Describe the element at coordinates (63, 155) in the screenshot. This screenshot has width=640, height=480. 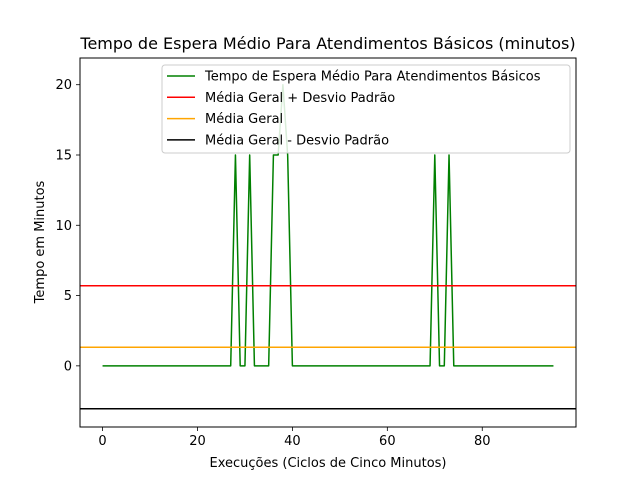
I see `y-tick-label: 15` at that location.